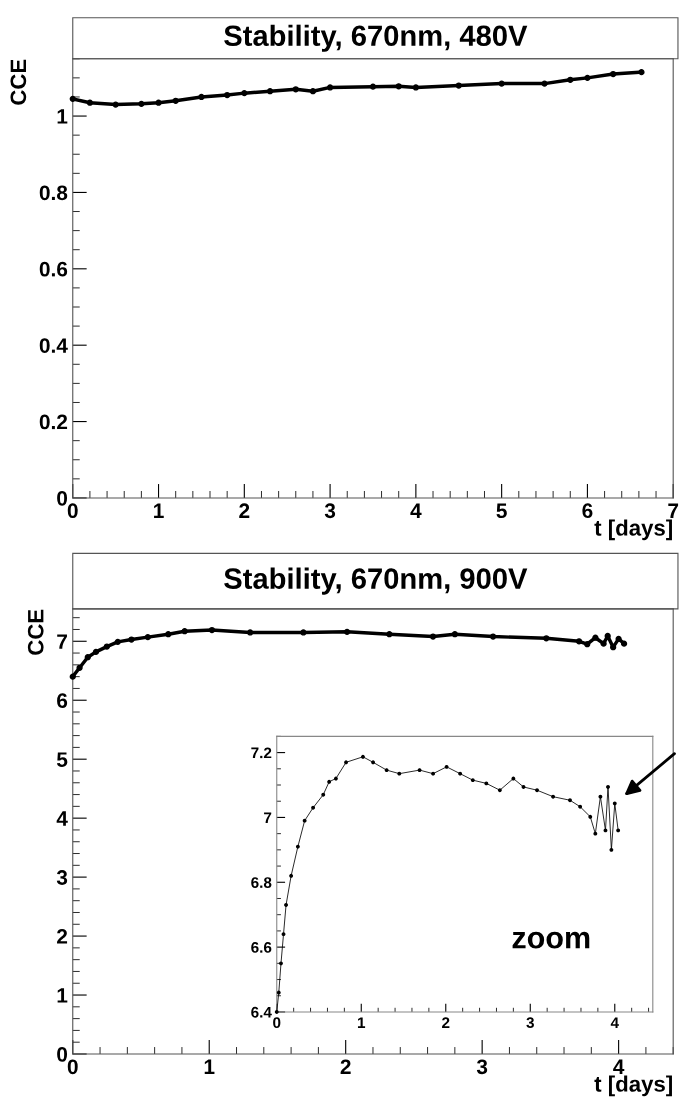  I want to click on y-tick-label: 7.2, so click(261, 753).